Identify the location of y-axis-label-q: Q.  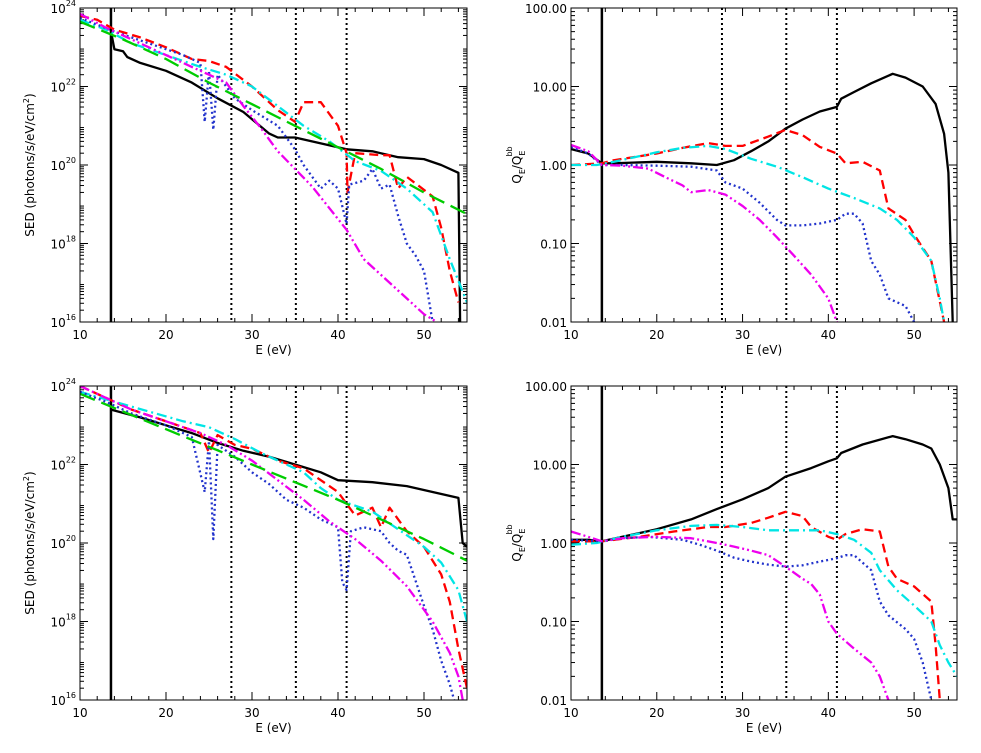
(517, 556).